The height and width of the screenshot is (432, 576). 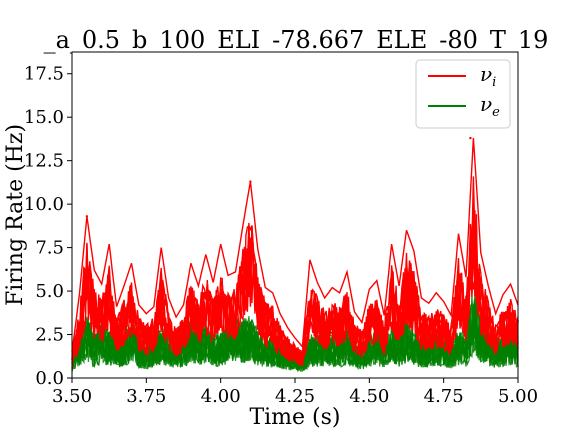 What do you see at coordinates (49, 378) in the screenshot?
I see `y-tick-label: 0.0` at bounding box center [49, 378].